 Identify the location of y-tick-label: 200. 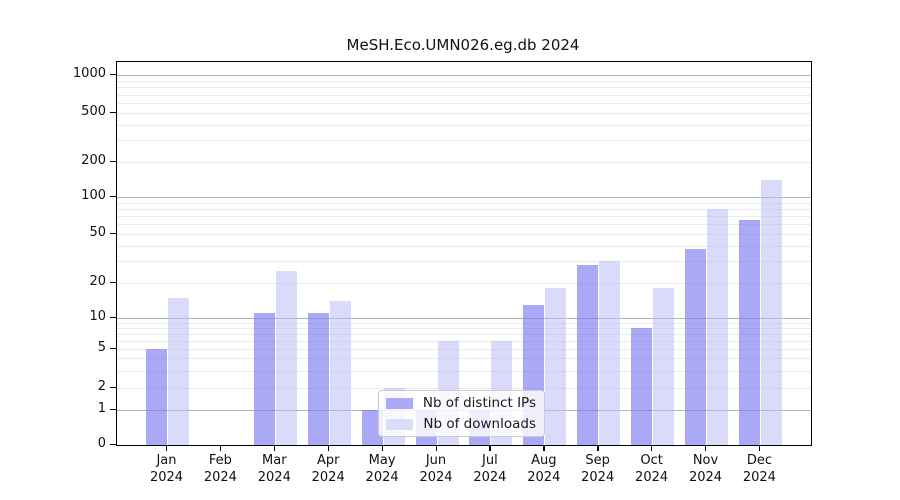
(93, 160).